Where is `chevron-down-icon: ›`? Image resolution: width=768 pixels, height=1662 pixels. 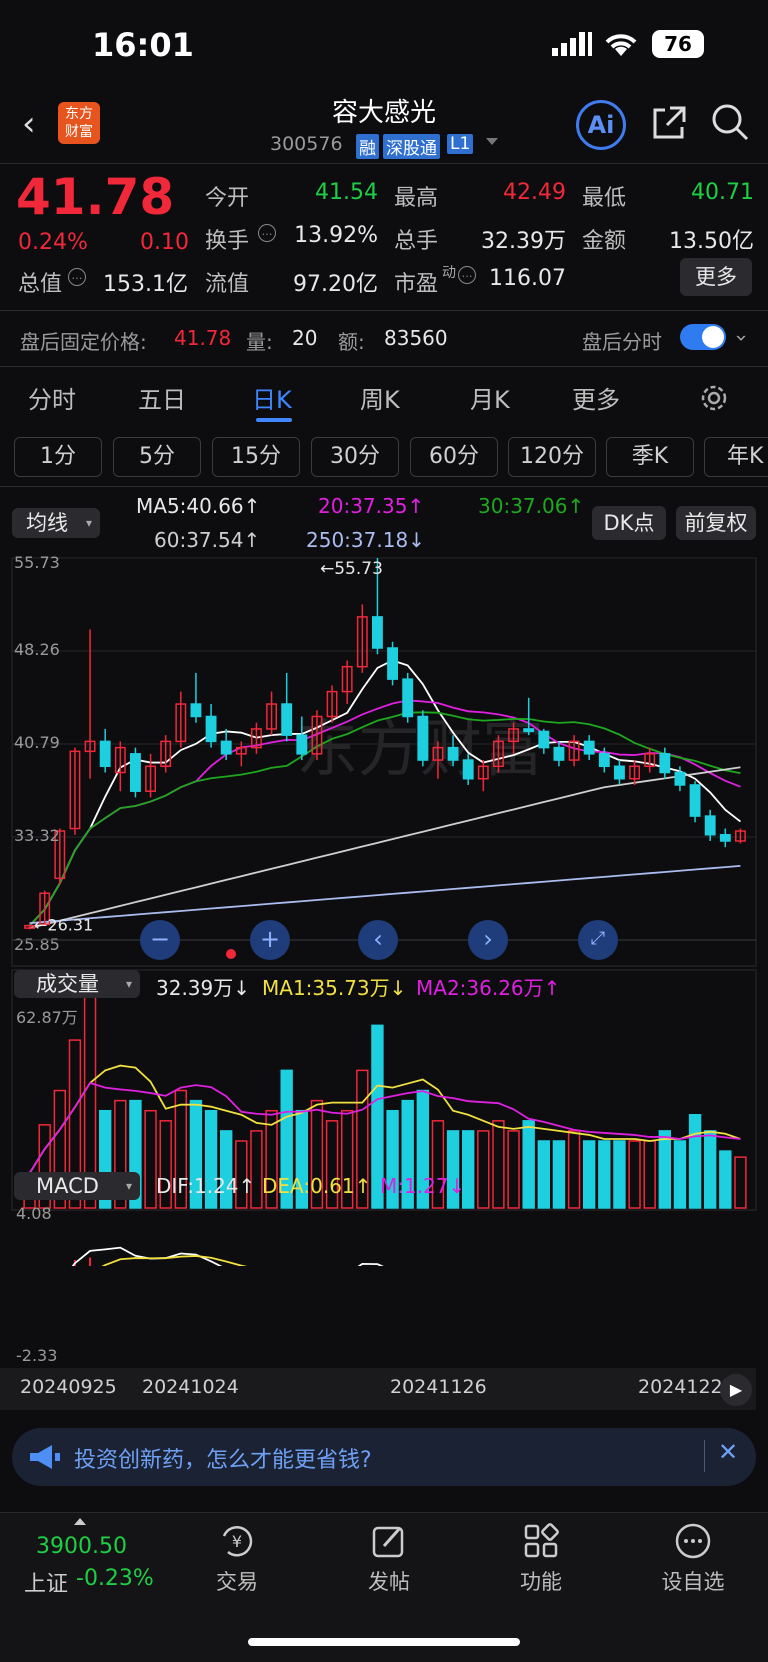 chevron-down-icon: › is located at coordinates (742, 338).